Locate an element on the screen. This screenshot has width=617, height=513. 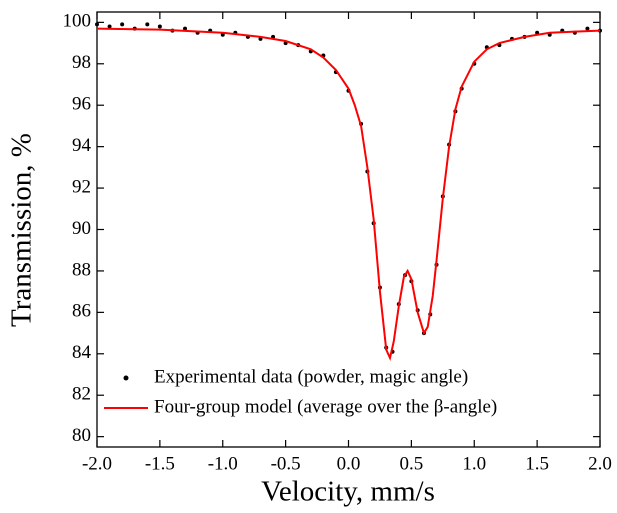
legend-label: Experimental data (powder, magic angle) is located at coordinates (311, 376).